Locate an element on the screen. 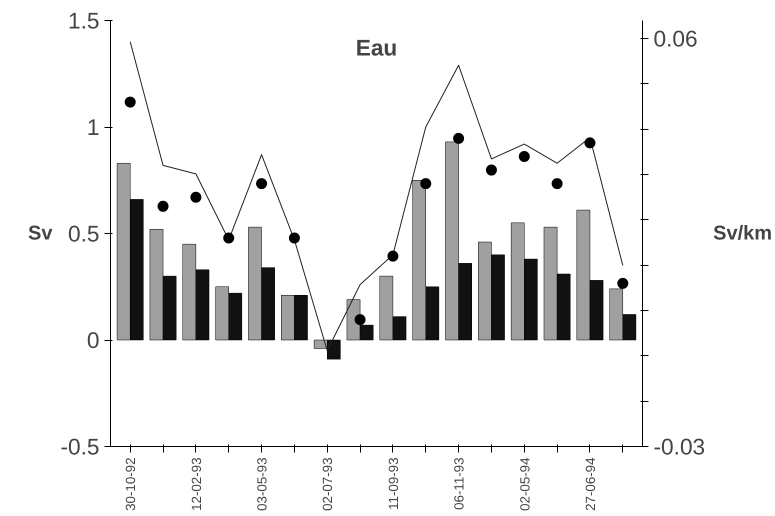  x-tick-label: 11-09-93 is located at coordinates (393, 483).